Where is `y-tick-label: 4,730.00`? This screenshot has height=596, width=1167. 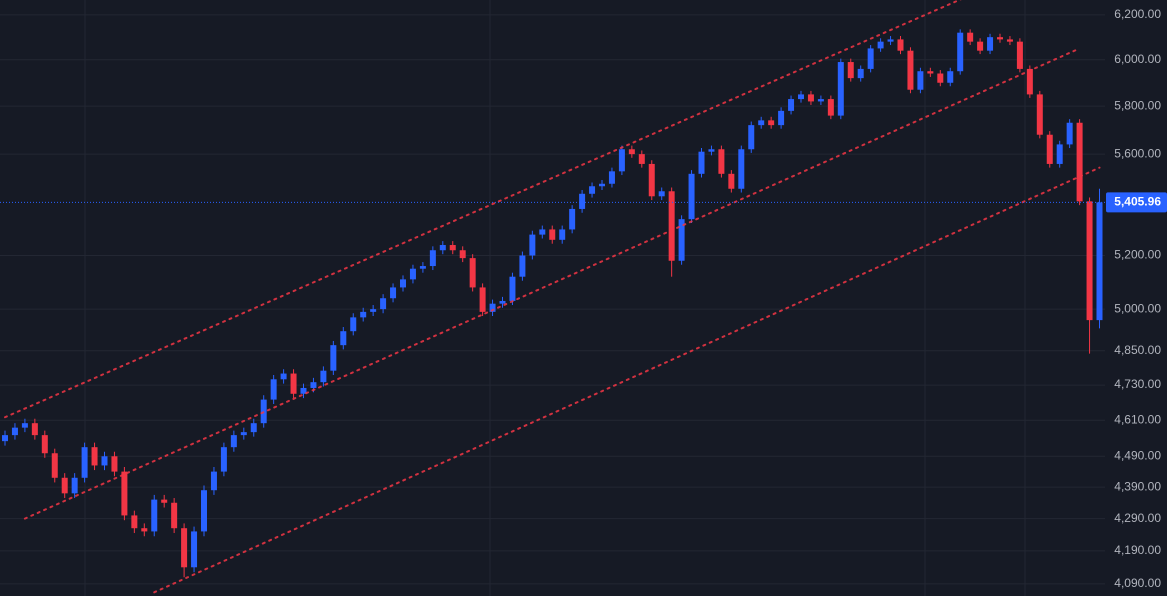 y-tick-label: 4,730.00 is located at coordinates (1137, 384).